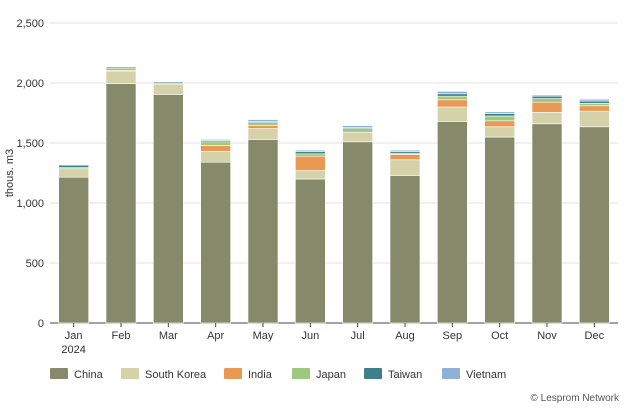 The image size is (624, 412). Describe the element at coordinates (373, 373) in the screenshot. I see `legend-swatch-taiwan` at that location.